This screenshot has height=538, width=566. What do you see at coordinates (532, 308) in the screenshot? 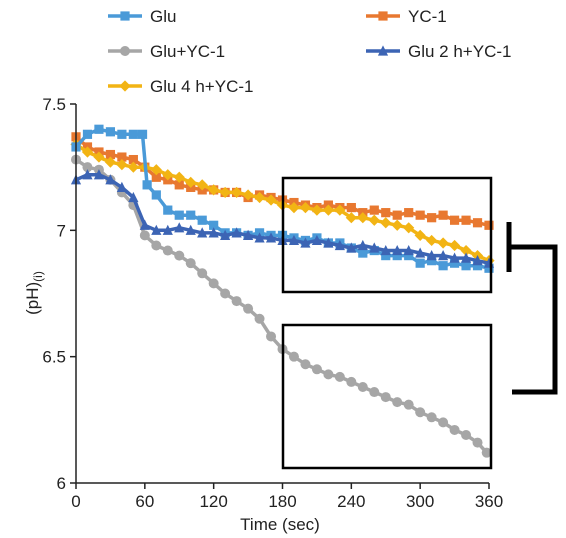
I see `comparison-bracket` at bounding box center [532, 308].